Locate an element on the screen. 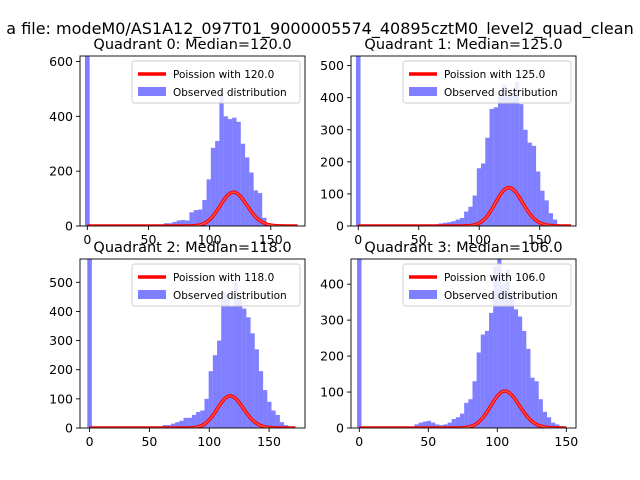 This screenshot has height=480, width=640. panel-title: Quadrant 2: Median=118.0 is located at coordinates (192, 248).